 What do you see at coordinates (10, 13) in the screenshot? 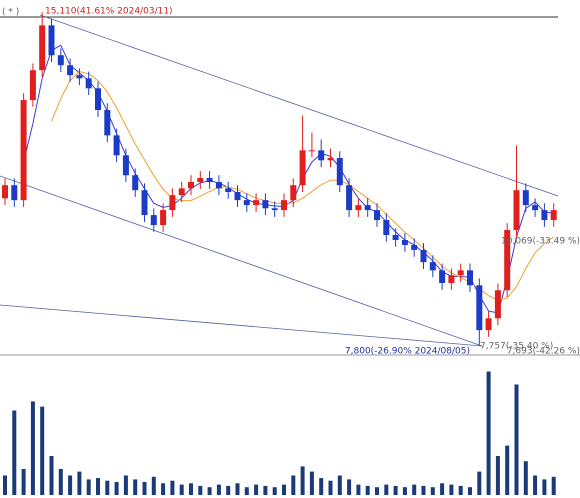
I see `annotation: ( * )` at bounding box center [10, 13].